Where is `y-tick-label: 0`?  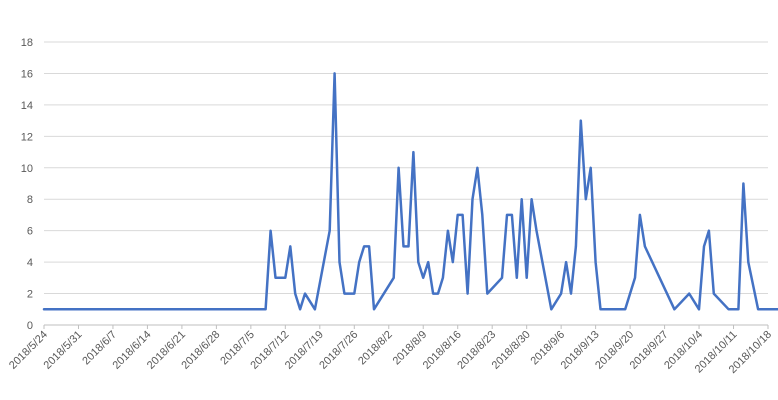 y-tick-label: 0 is located at coordinates (30, 326).